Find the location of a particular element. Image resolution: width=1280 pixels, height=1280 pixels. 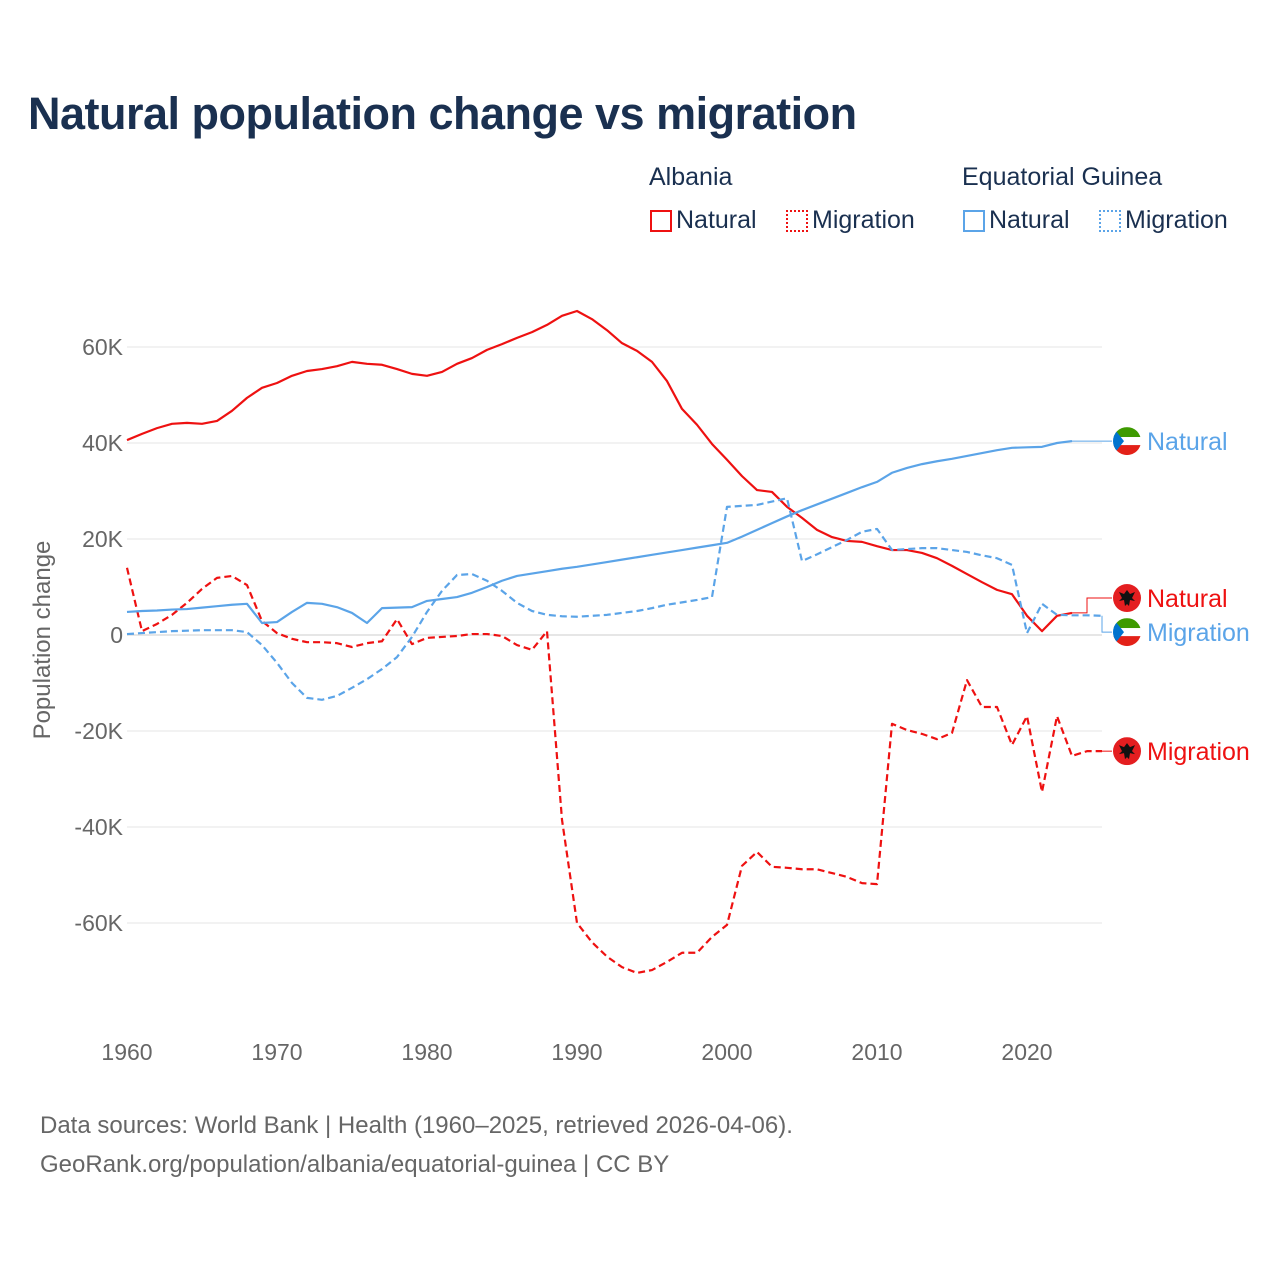

x-tick-label: 1960 is located at coordinates (126, 1052).